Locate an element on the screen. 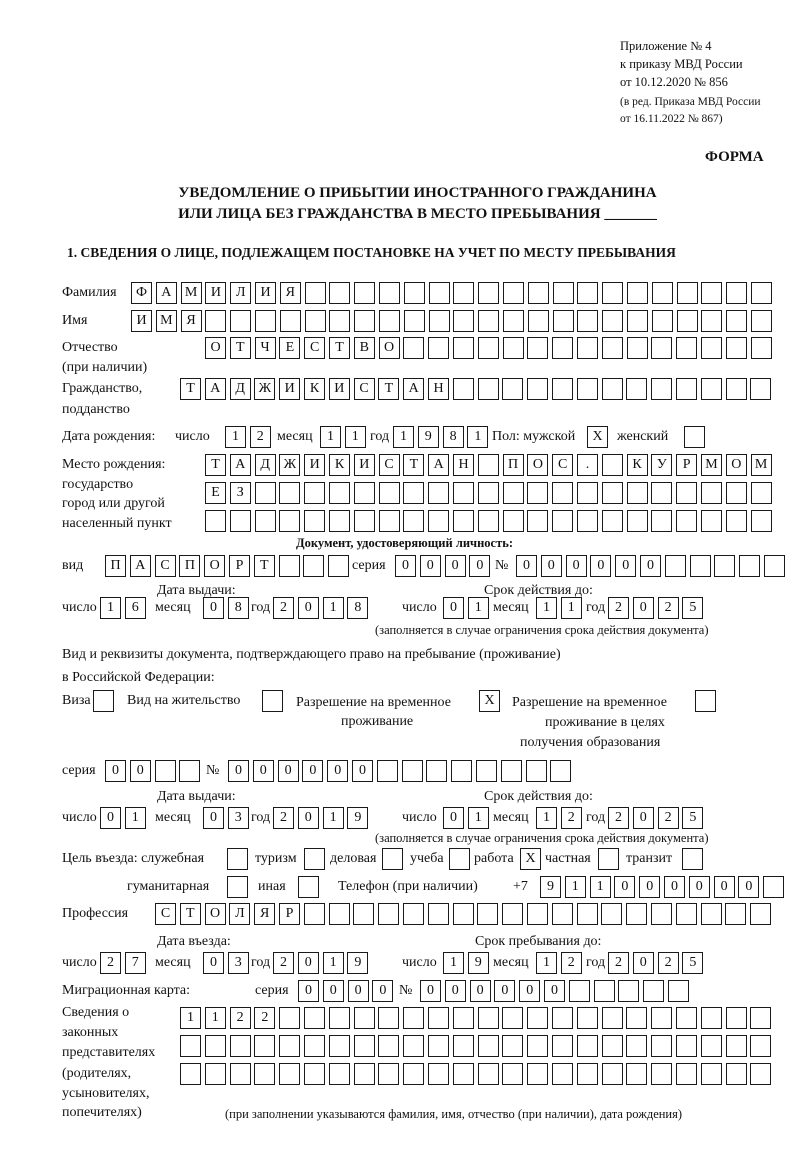 The height and width of the screenshot is (1163, 800). letter-cell: 5 is located at coordinates (693, 608).